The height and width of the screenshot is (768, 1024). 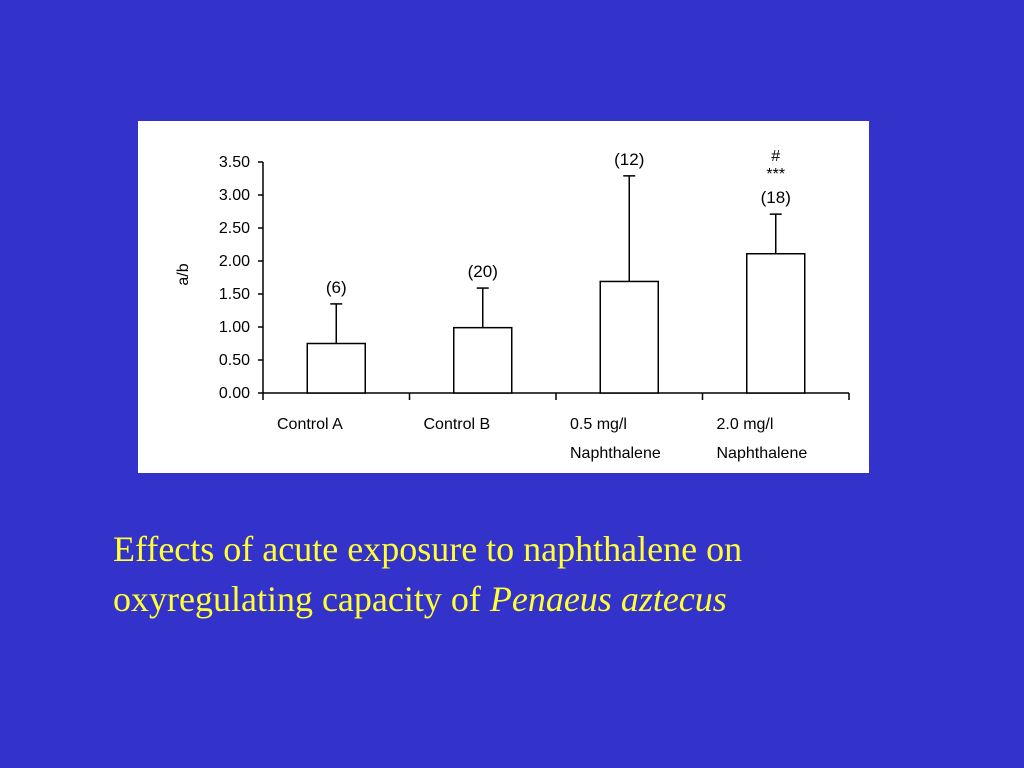 What do you see at coordinates (457, 424) in the screenshot?
I see `x-category-label: Control B` at bounding box center [457, 424].